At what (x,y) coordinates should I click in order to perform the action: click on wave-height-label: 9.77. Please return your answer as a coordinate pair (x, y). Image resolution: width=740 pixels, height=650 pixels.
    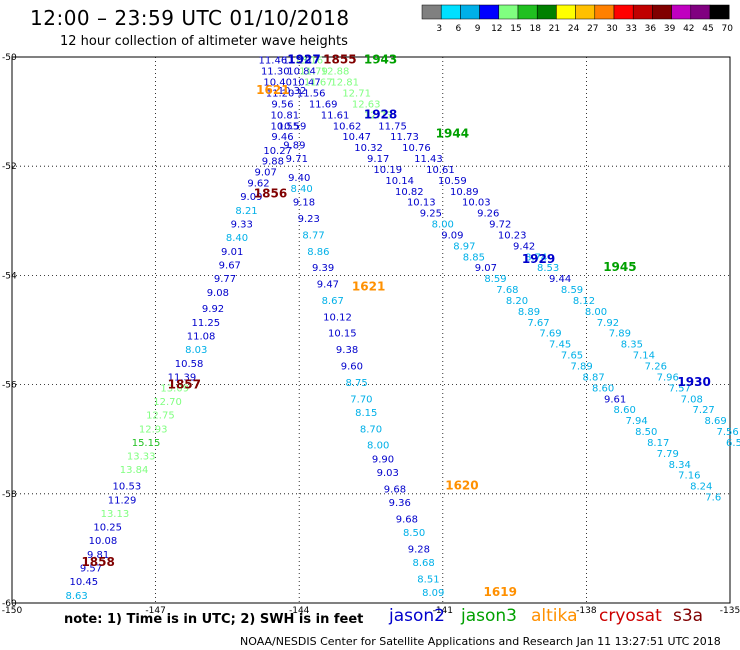
    Looking at the image, I should click on (225, 279).